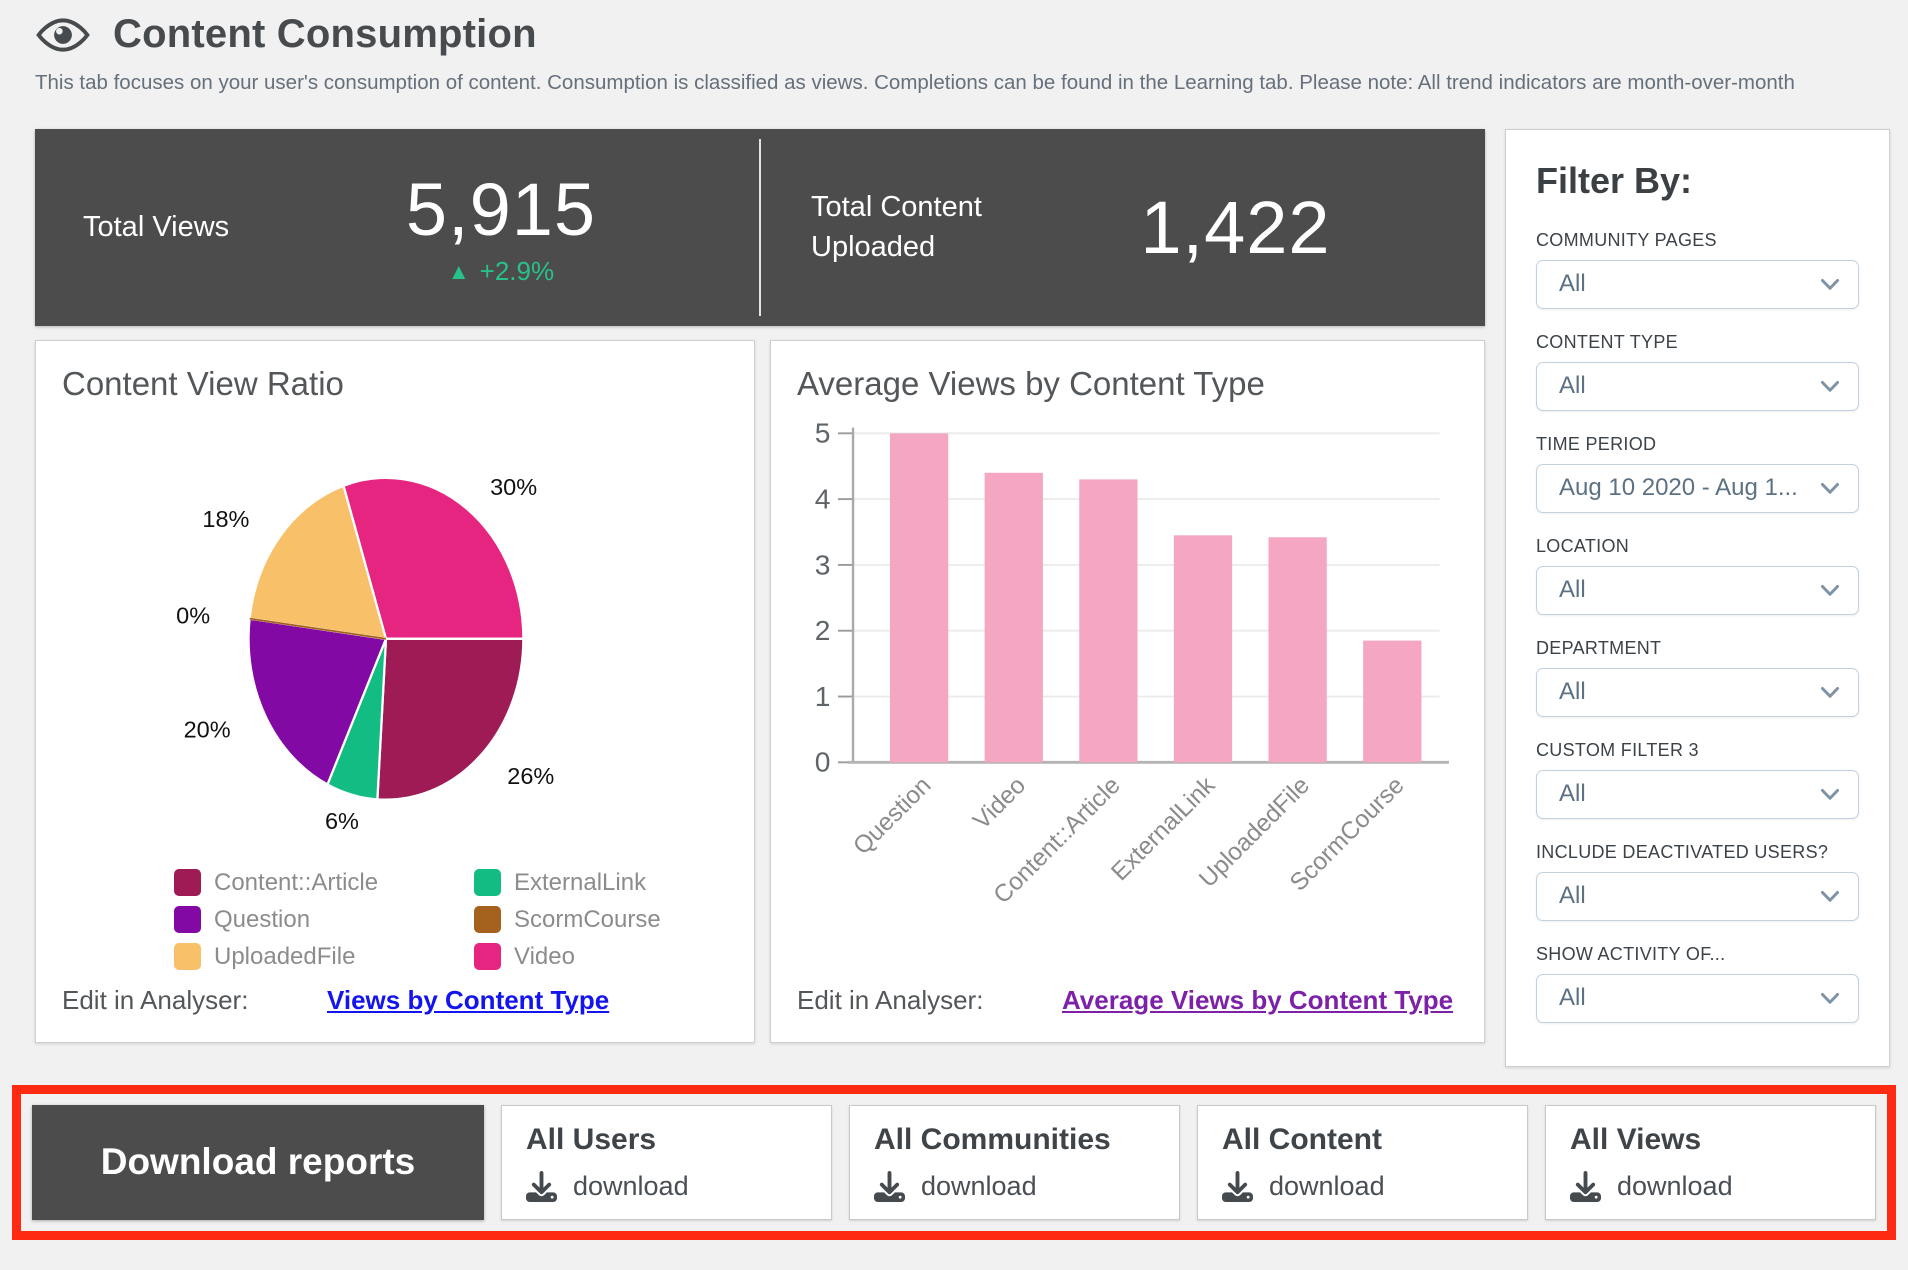  What do you see at coordinates (1031, 383) in the screenshot?
I see `bar-panel-title: Average Views by Content Type` at bounding box center [1031, 383].